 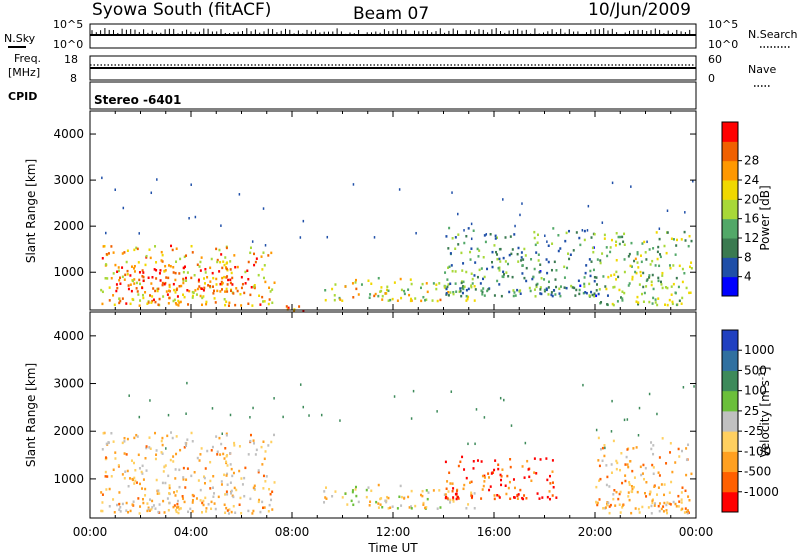 I want to click on velocity-y-axis-label: Slant Range [km], so click(x=31, y=415).